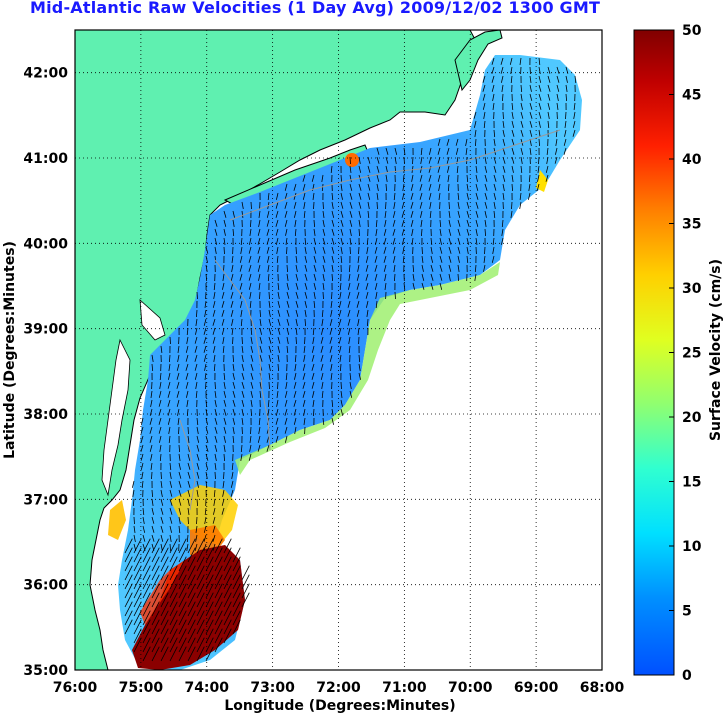 The image size is (724, 714). What do you see at coordinates (117, 520) in the screenshot?
I see `warm-spot-south` at bounding box center [117, 520].